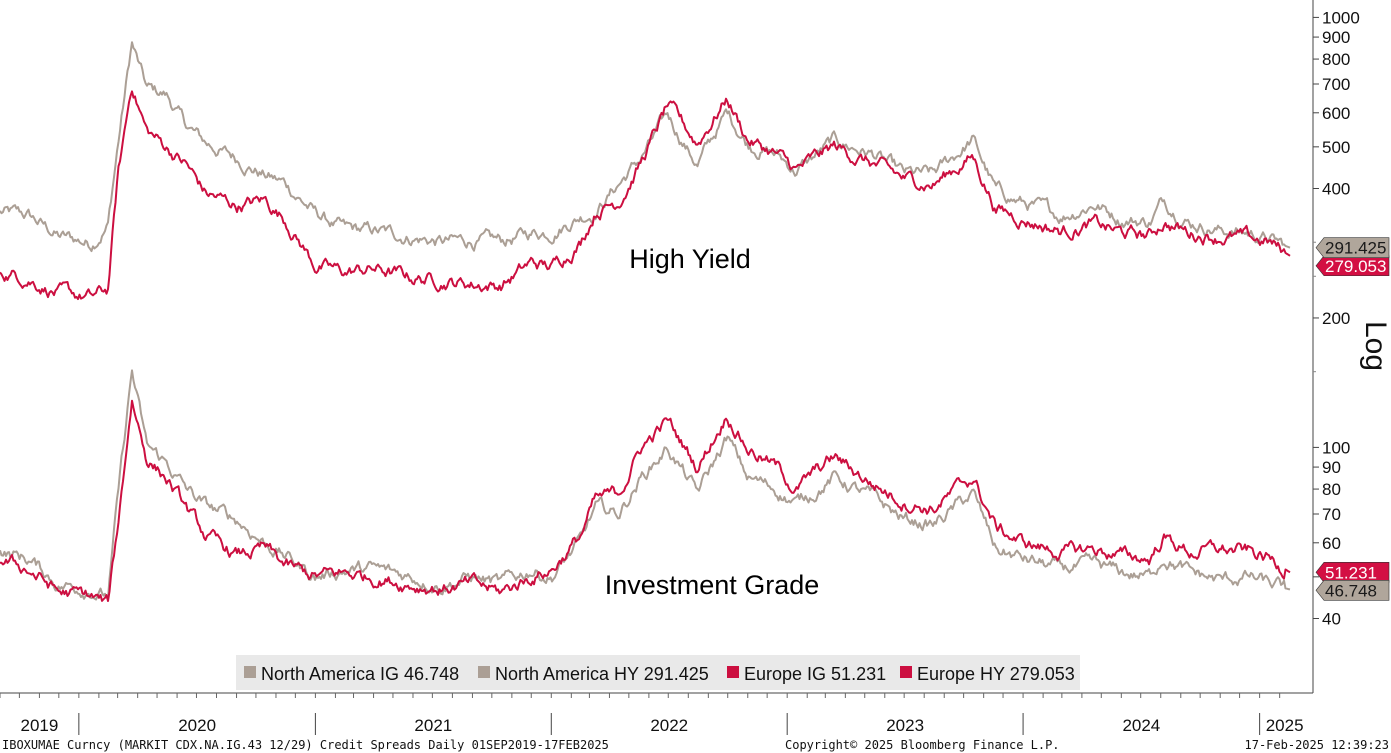  I want to click on last-value-tag-north-america-ig: 46.748, so click(1352, 590).